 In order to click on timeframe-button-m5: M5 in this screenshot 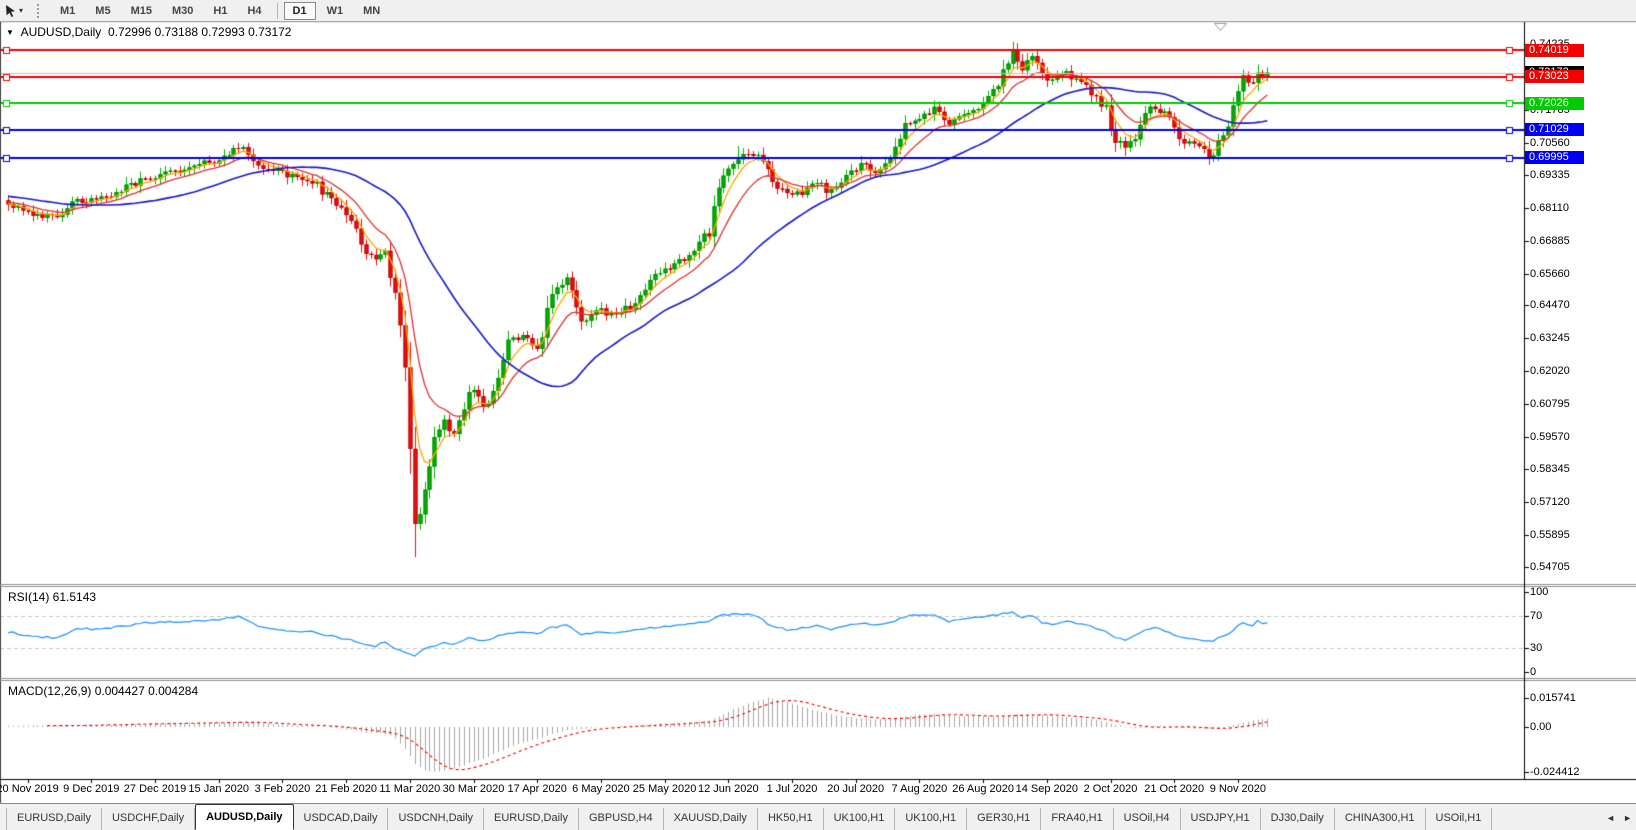, I will do `click(103, 10)`.